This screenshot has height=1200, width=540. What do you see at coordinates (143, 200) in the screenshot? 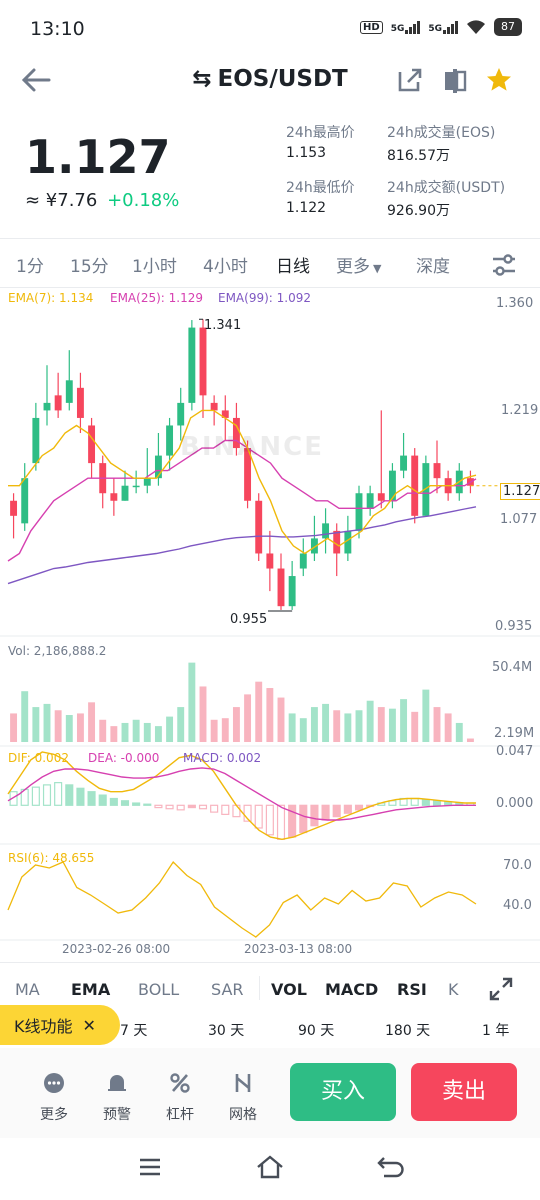
I see `price-change: +0.18%` at bounding box center [143, 200].